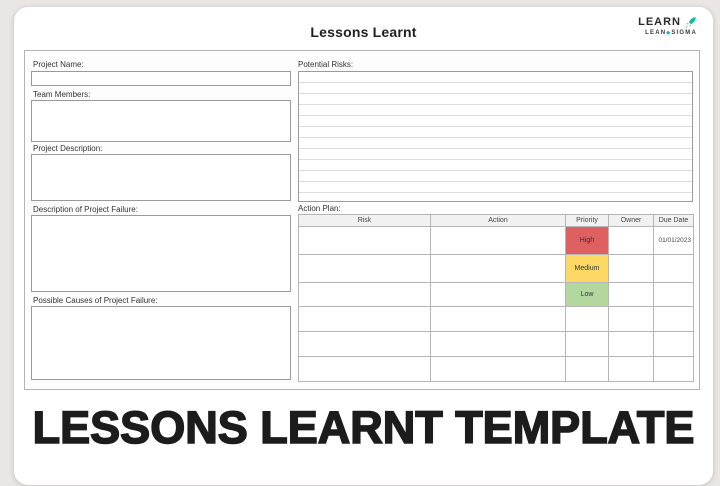  What do you see at coordinates (326, 64) in the screenshot?
I see `potential-risks-label: Potential Risks:` at bounding box center [326, 64].